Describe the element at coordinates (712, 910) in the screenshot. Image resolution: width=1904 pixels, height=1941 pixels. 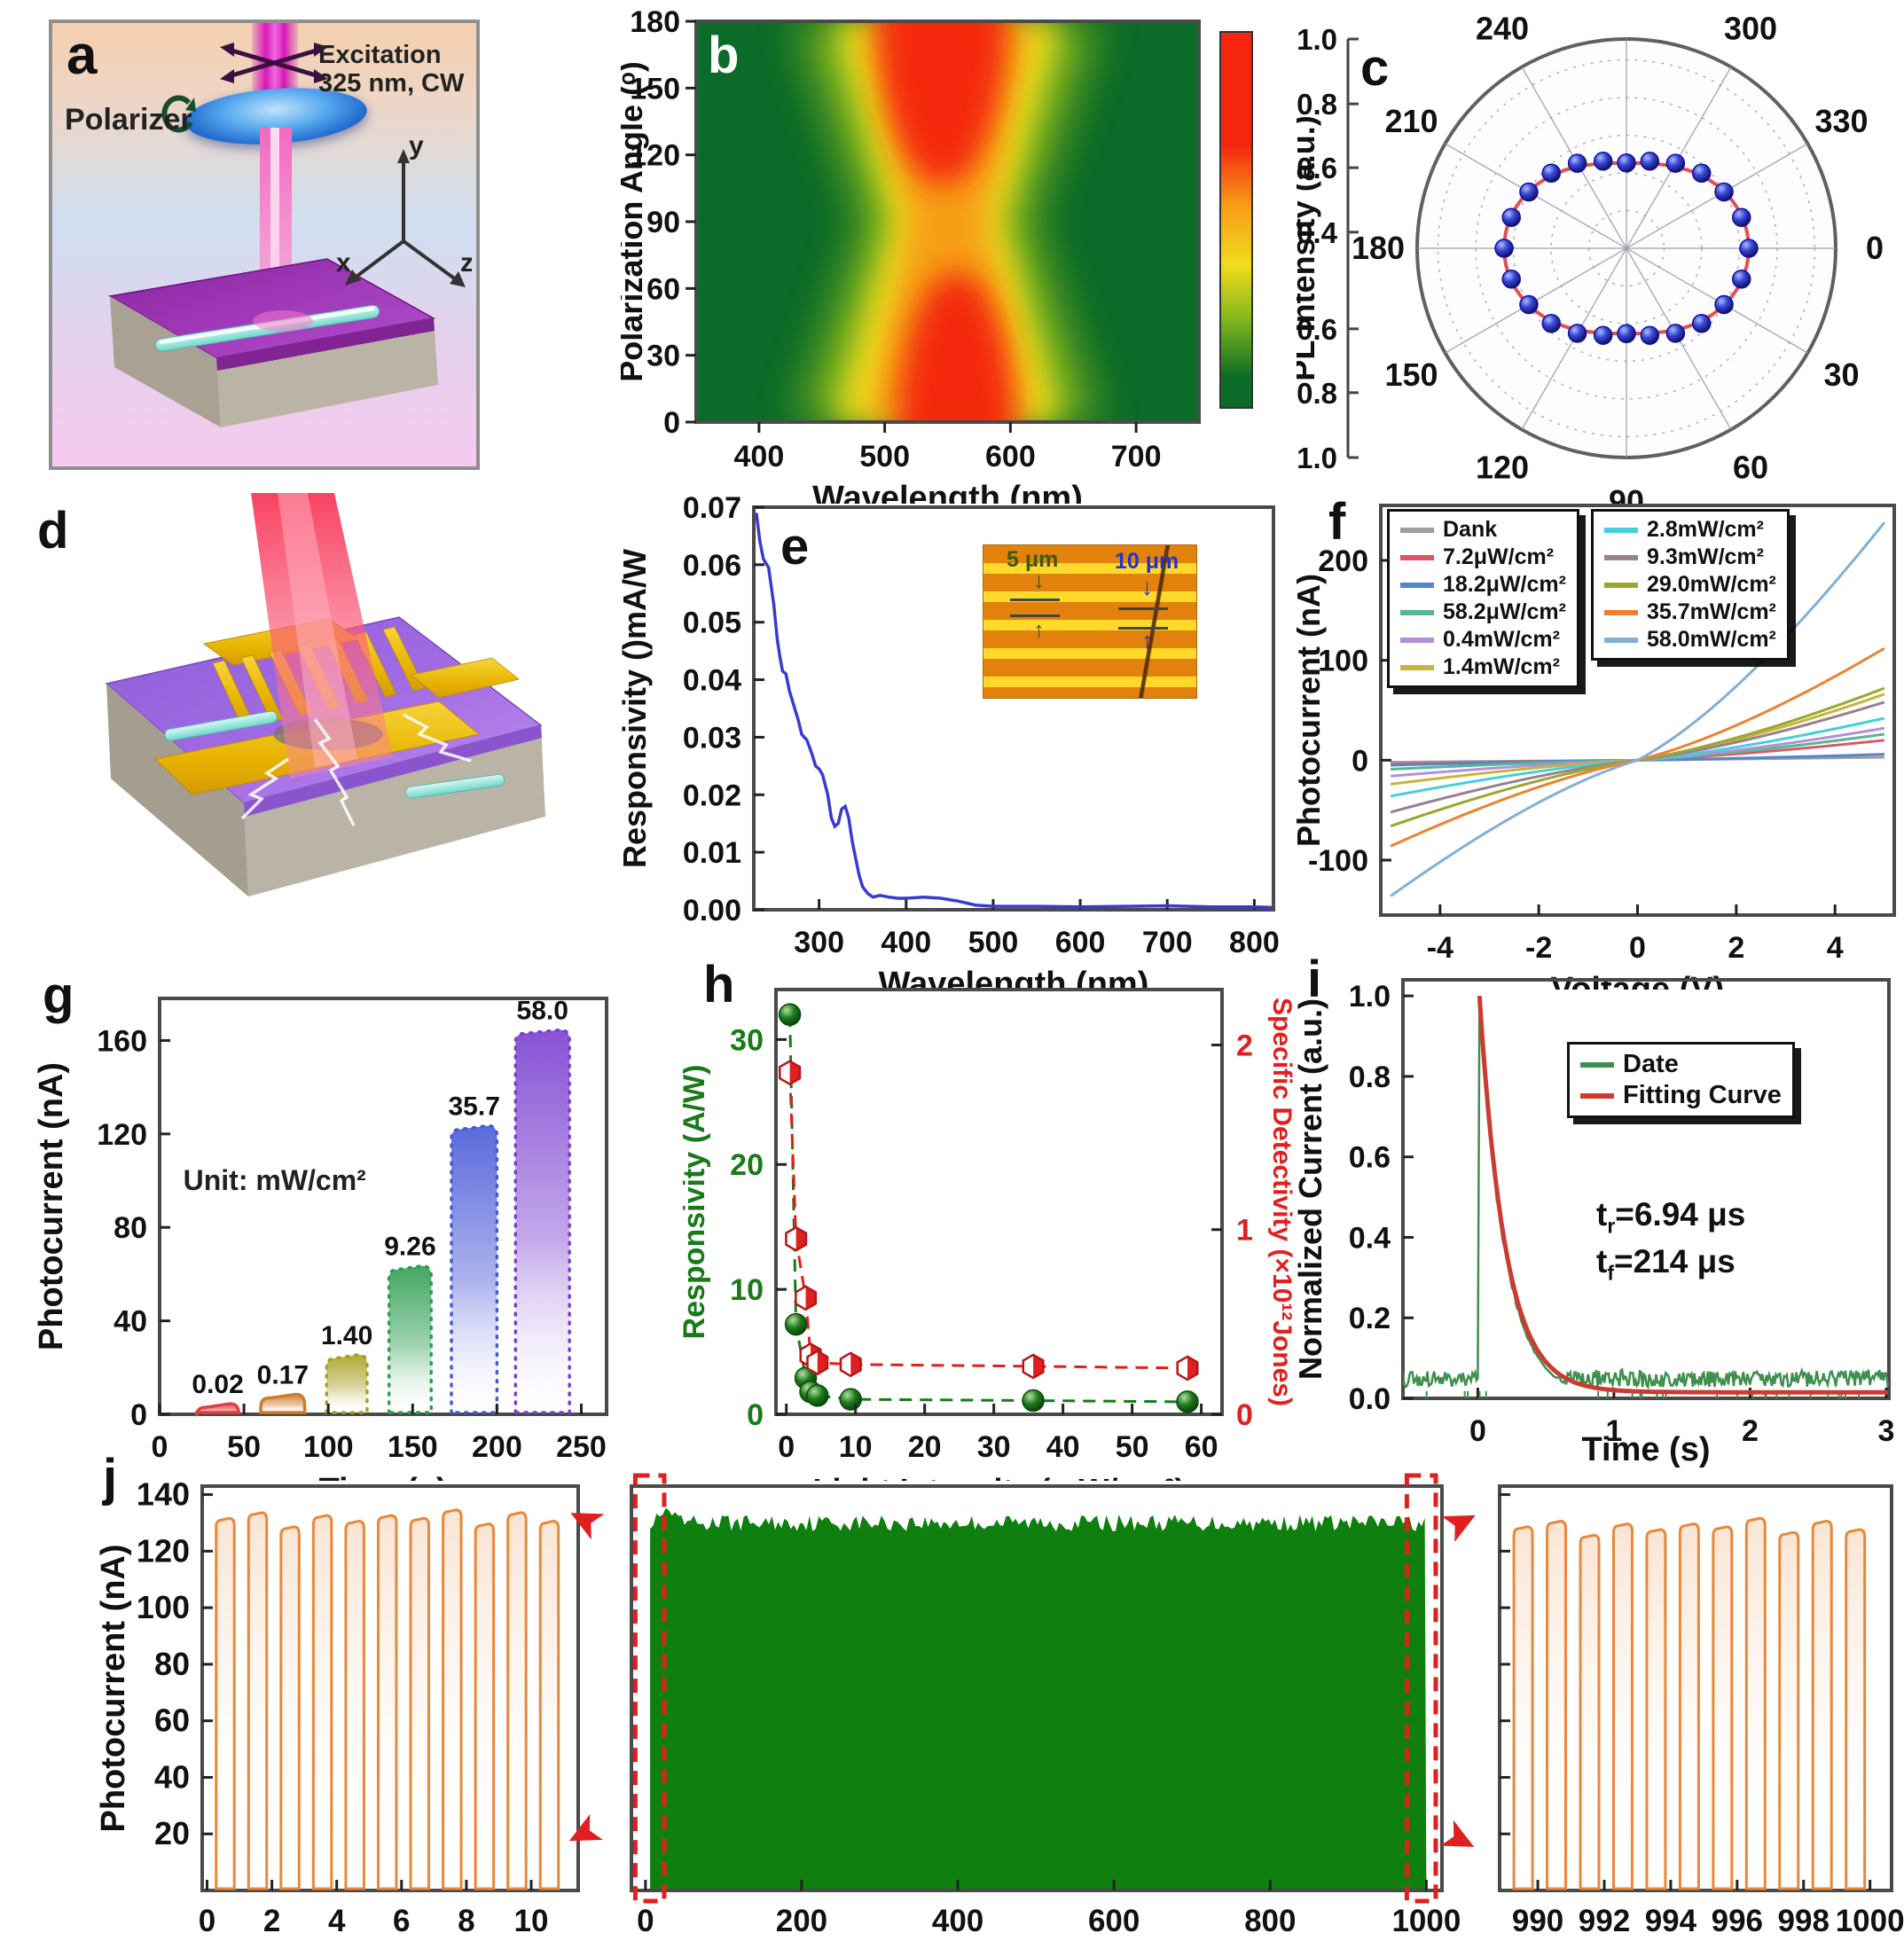
I see `svg-text: 0.00` at that location.